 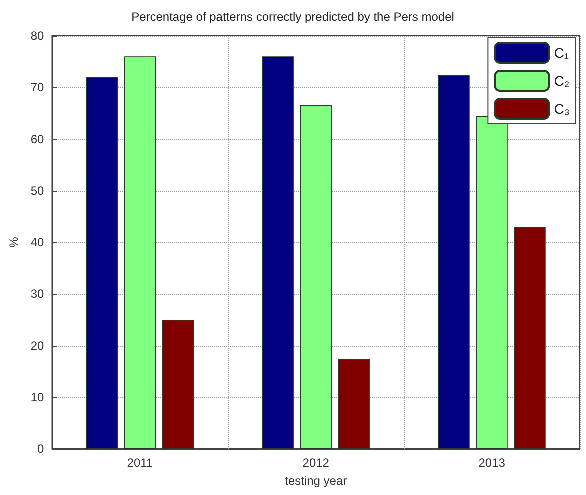 I want to click on x-tick-label: 2012, so click(x=316, y=463).